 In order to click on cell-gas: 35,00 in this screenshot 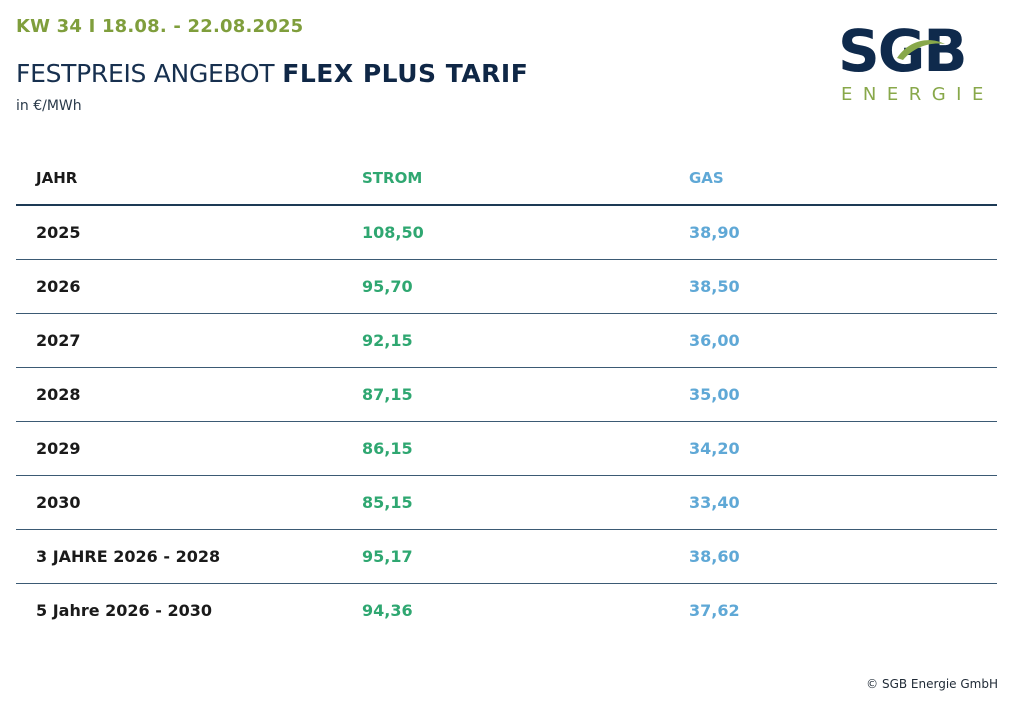, I will do `click(714, 394)`.